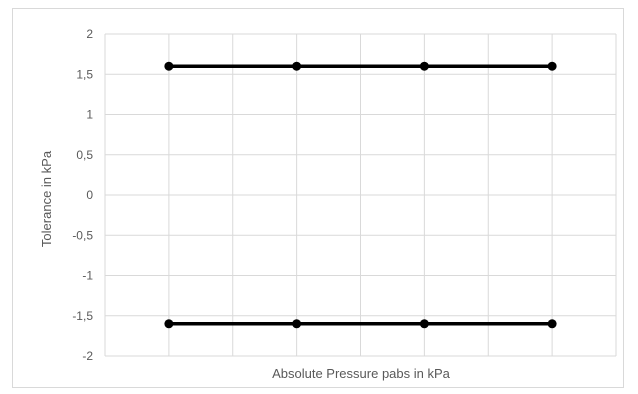 Image resolution: width=638 pixels, height=394 pixels. Describe the element at coordinates (87, 276) in the screenshot. I see `y-tick-label: -1` at that location.